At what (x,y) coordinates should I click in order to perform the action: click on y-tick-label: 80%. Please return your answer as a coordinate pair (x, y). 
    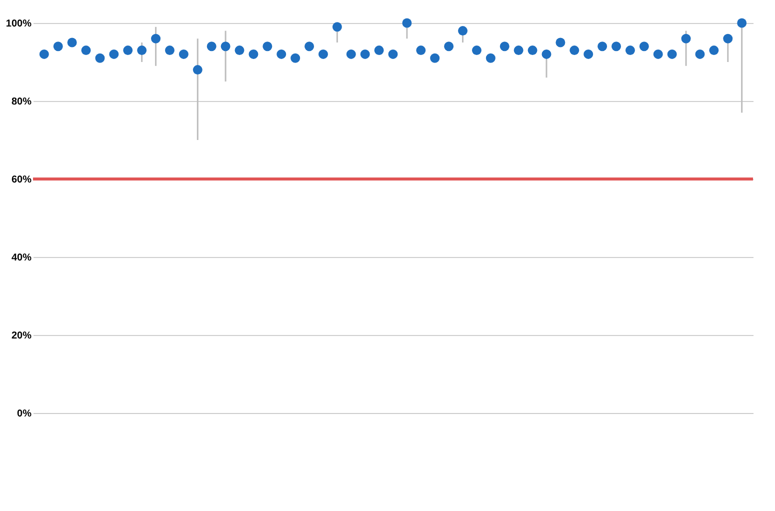
    Looking at the image, I should click on (21, 102).